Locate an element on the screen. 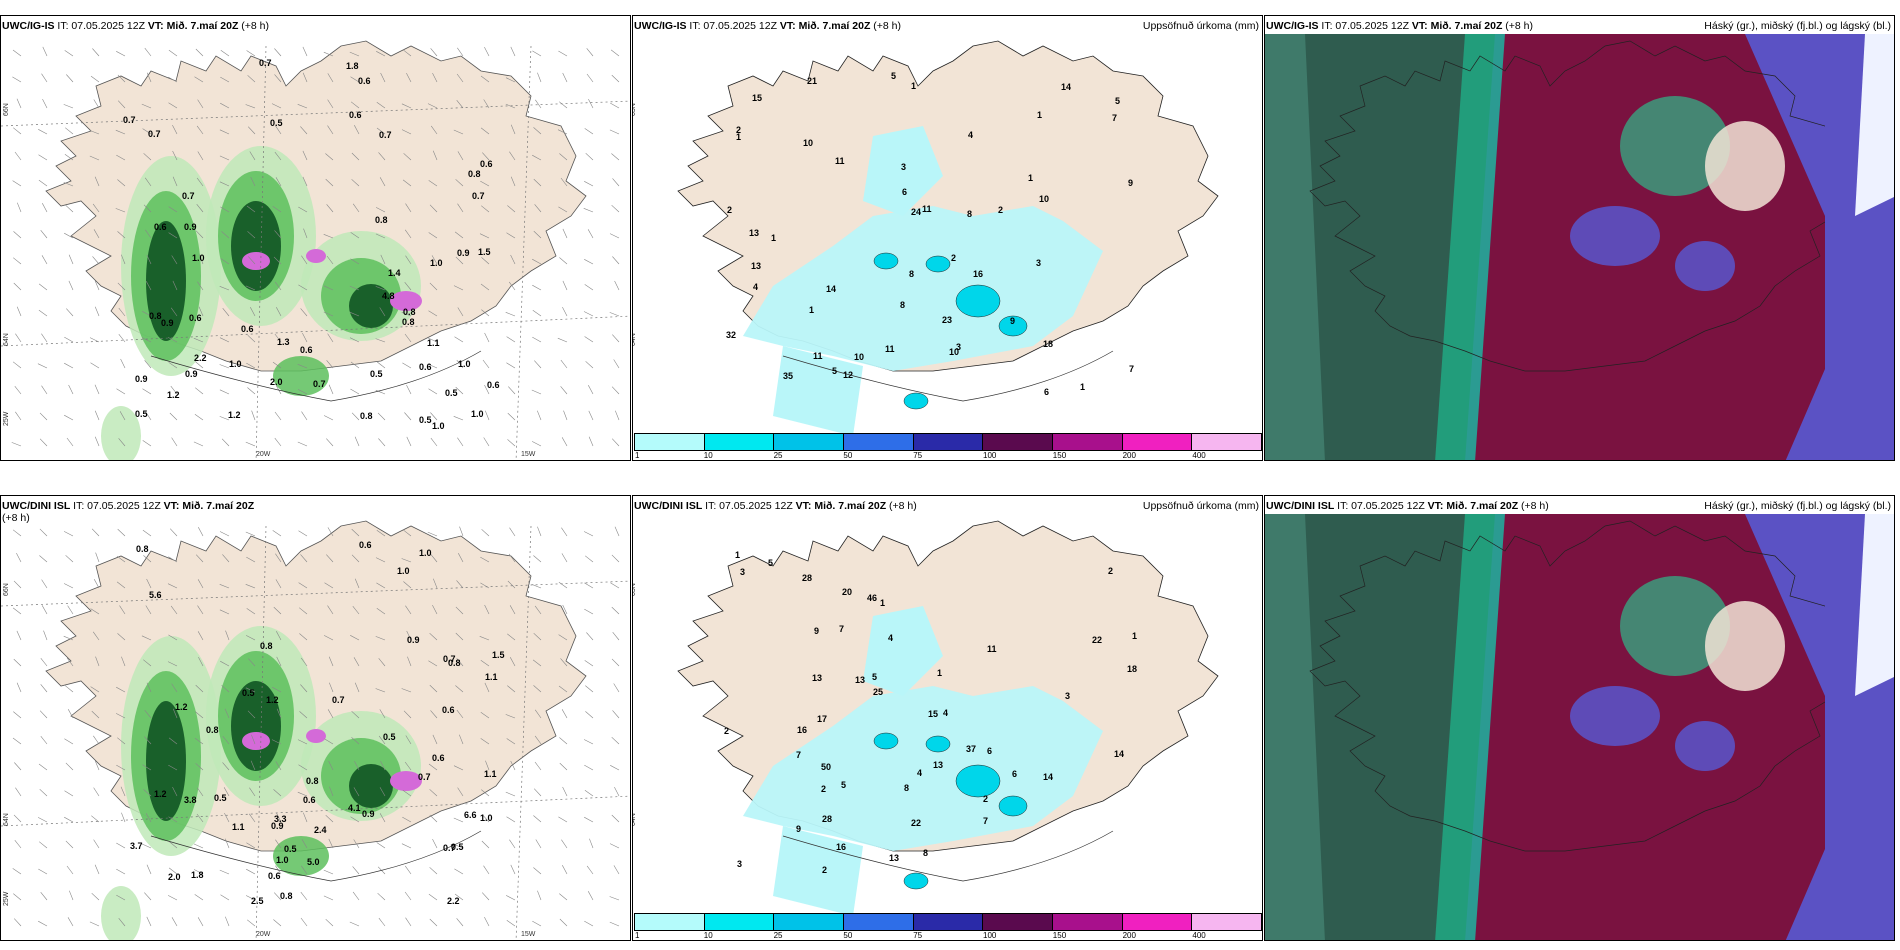 Image resolution: width=1900 pixels, height=950 pixels. value-label: 11 is located at coordinates (992, 649).